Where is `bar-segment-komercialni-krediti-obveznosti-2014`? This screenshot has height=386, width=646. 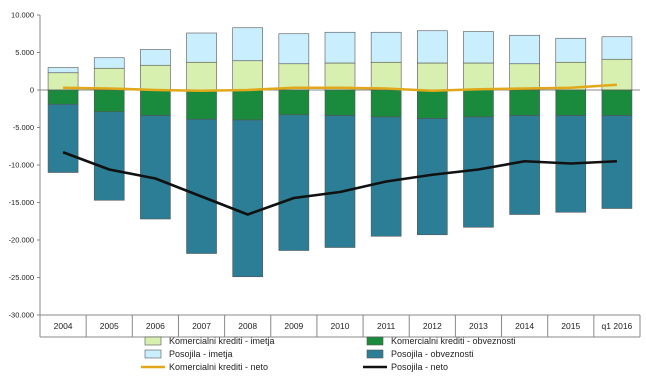
bar-segment-komercialni-krediti-obveznosti-2014 is located at coordinates (525, 103).